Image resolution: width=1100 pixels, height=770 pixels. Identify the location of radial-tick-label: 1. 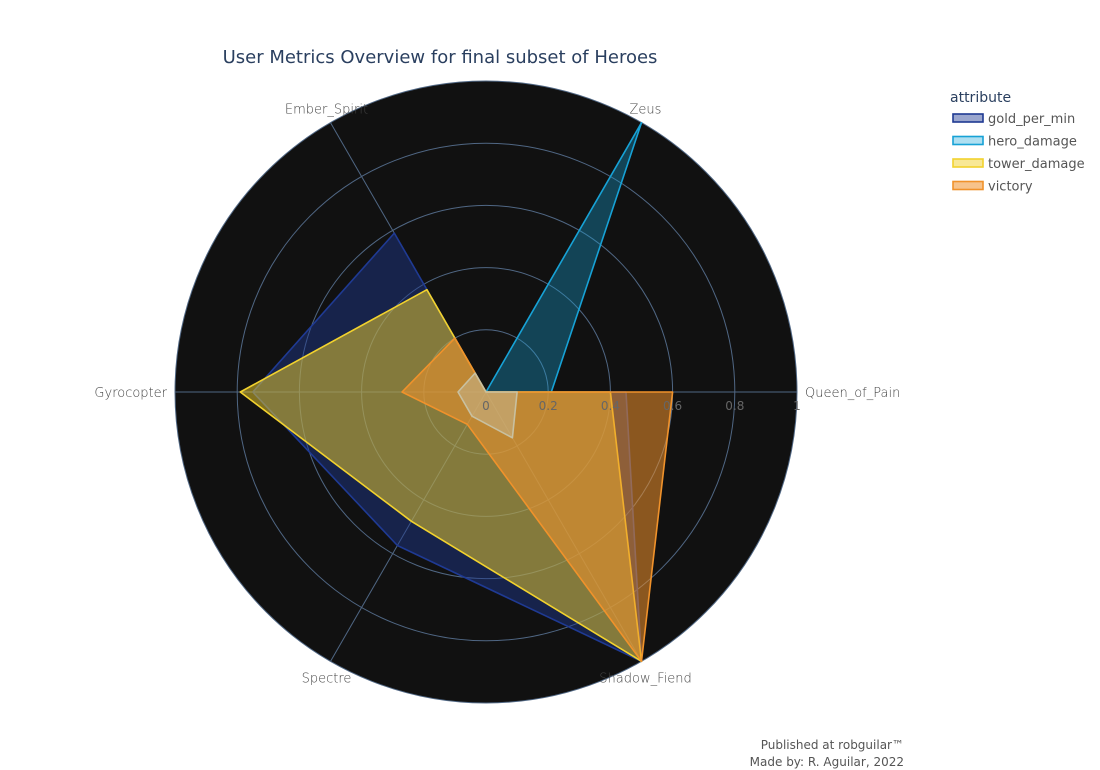
(797, 406).